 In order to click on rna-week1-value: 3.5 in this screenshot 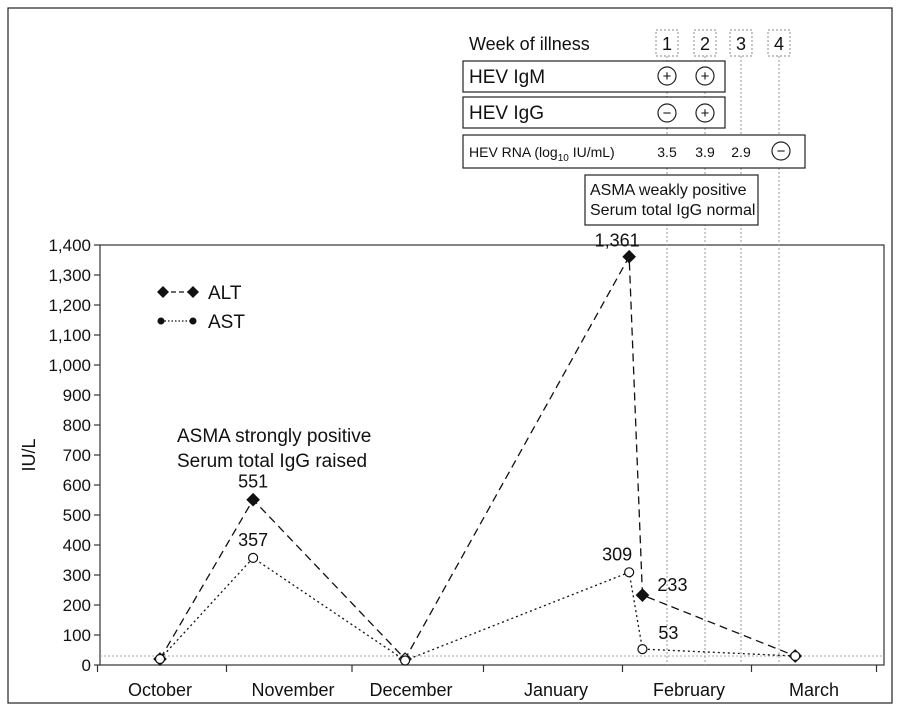, I will do `click(667, 152)`.